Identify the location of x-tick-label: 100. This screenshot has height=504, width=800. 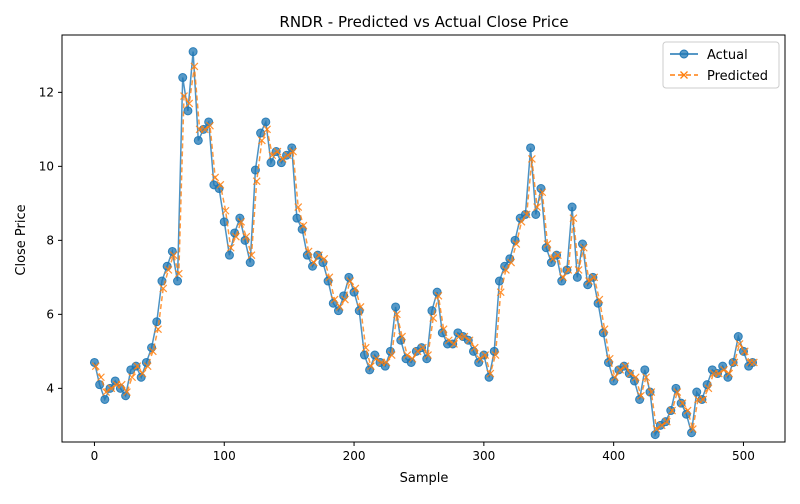
(224, 456).